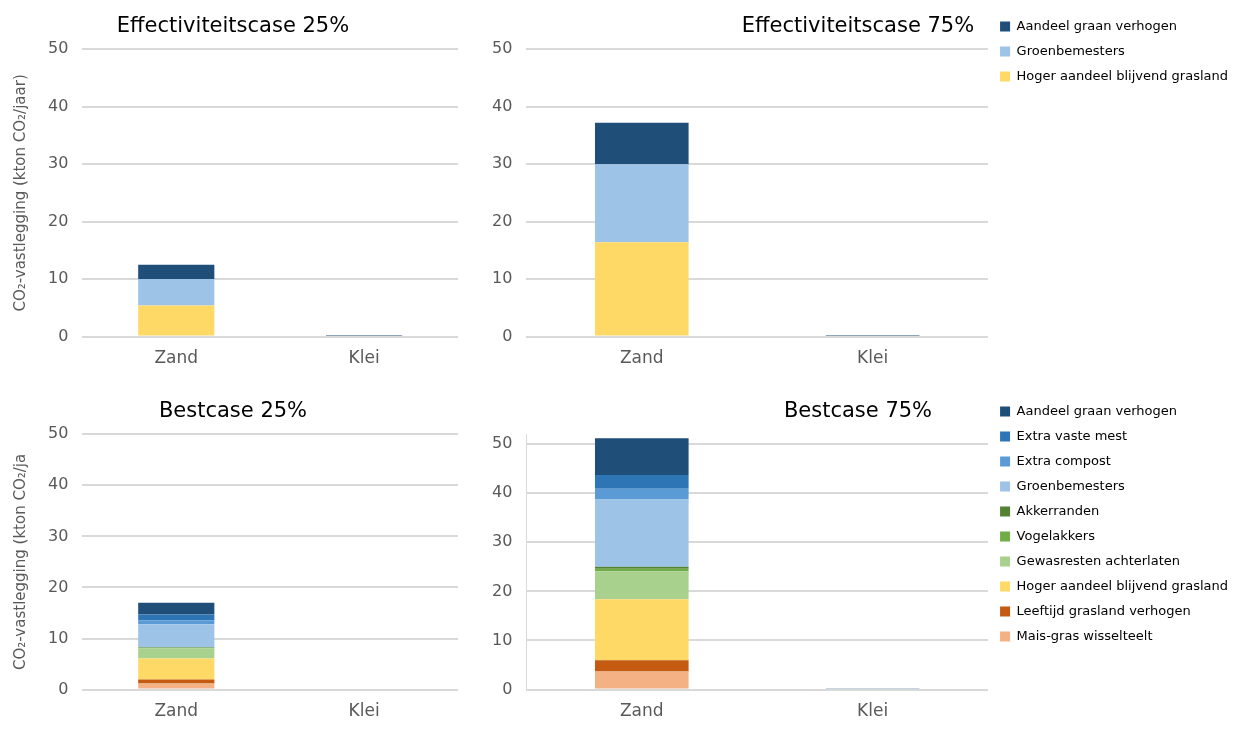 The height and width of the screenshot is (738, 1256). Describe the element at coordinates (1084, 635) in the screenshot. I see `legend-label: Mais-gras wisselteelt` at that location.